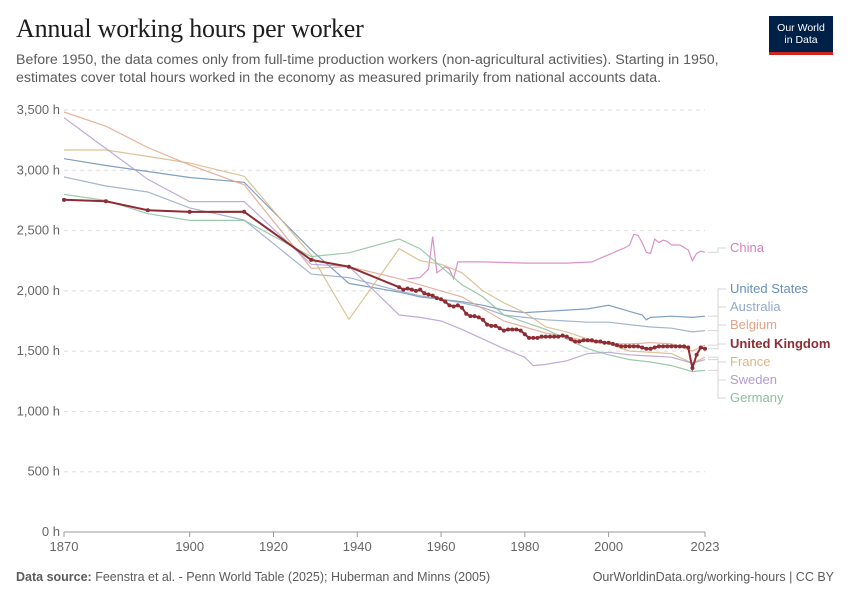 The width and height of the screenshot is (850, 600). What do you see at coordinates (801, 28) in the screenshot?
I see `logo-line-1: Our World` at bounding box center [801, 28].